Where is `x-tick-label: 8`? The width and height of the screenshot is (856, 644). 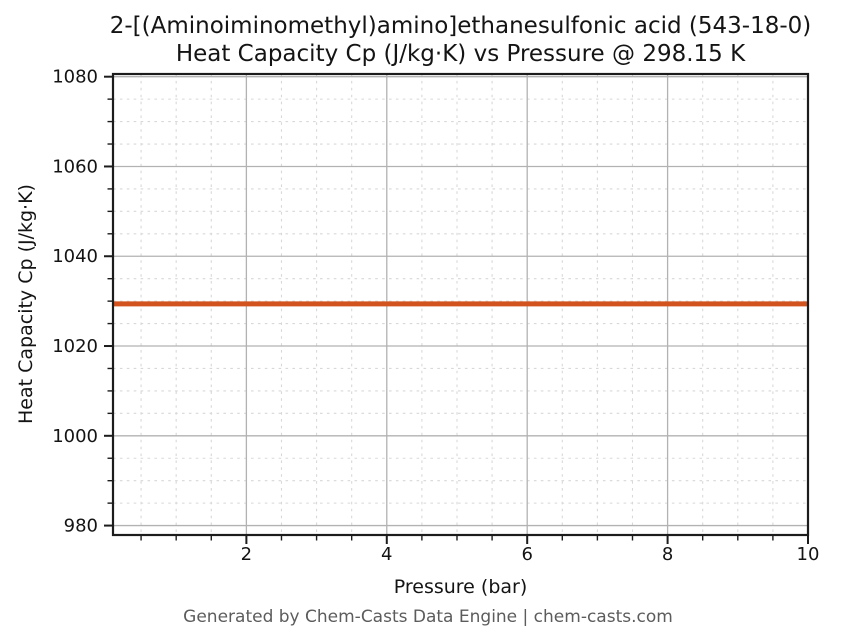
x-tick-label: 8 is located at coordinates (667, 554).